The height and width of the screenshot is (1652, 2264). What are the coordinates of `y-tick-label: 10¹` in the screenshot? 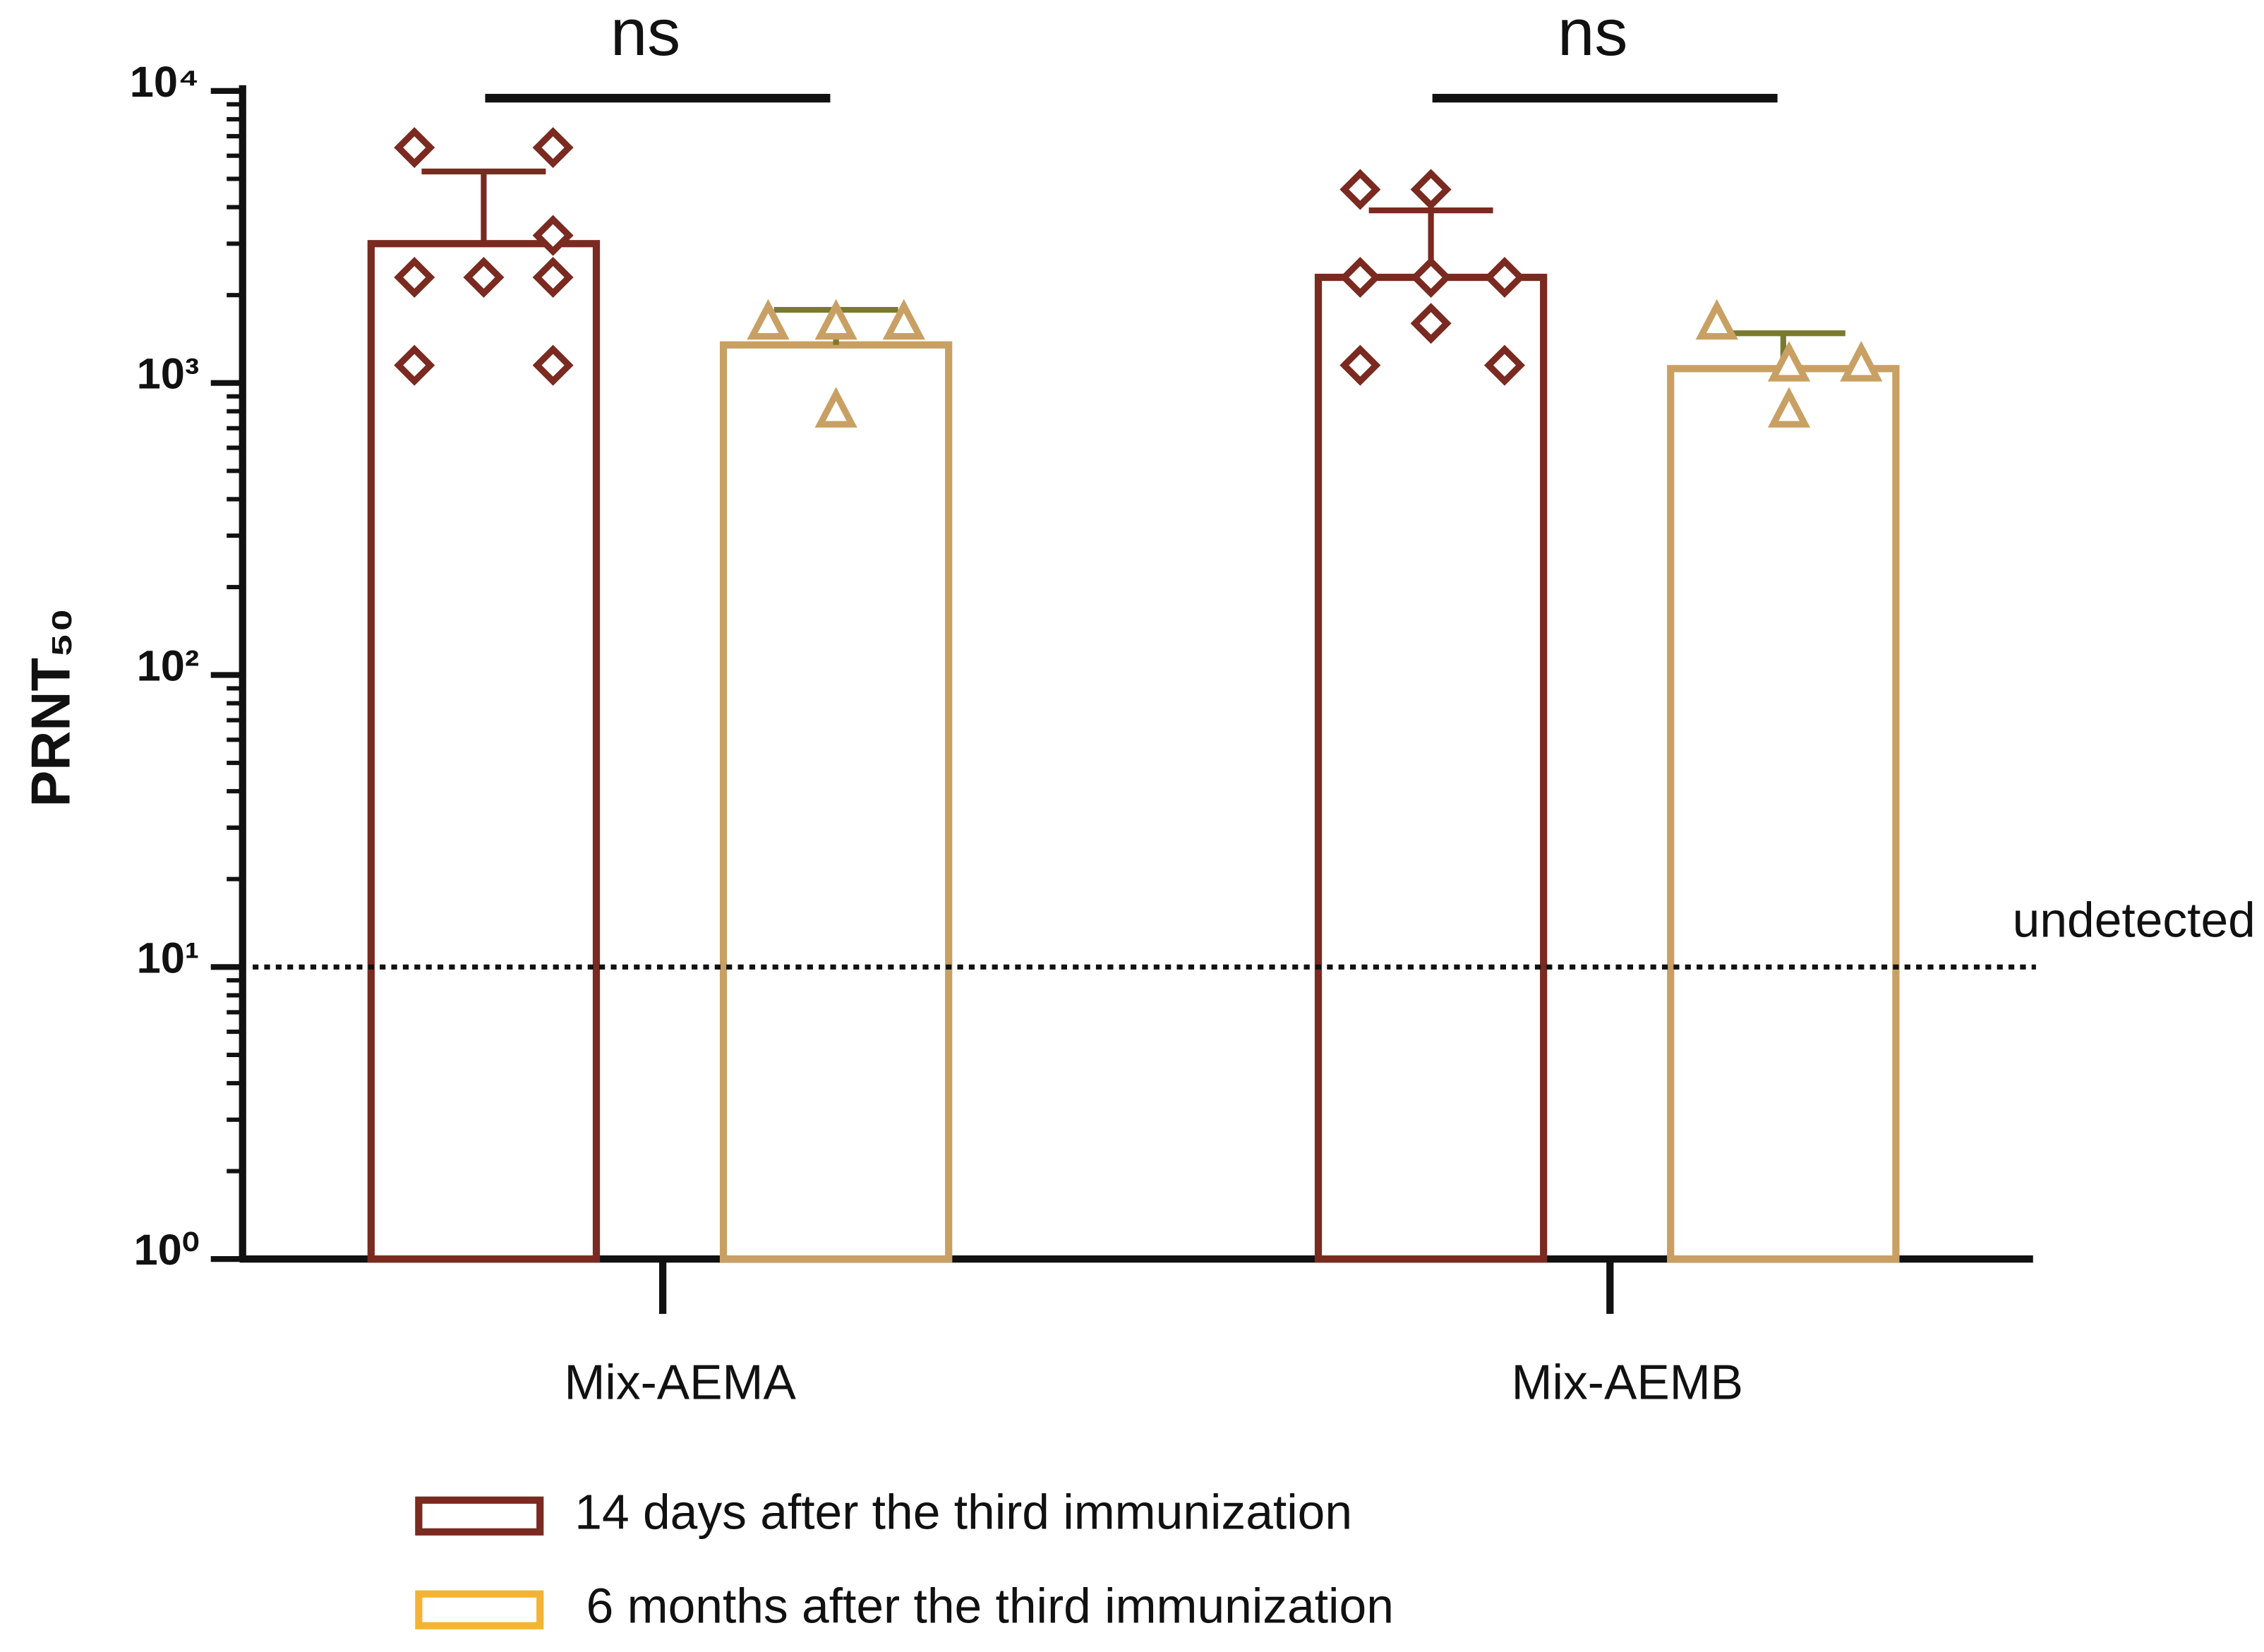 It's located at (168, 958).